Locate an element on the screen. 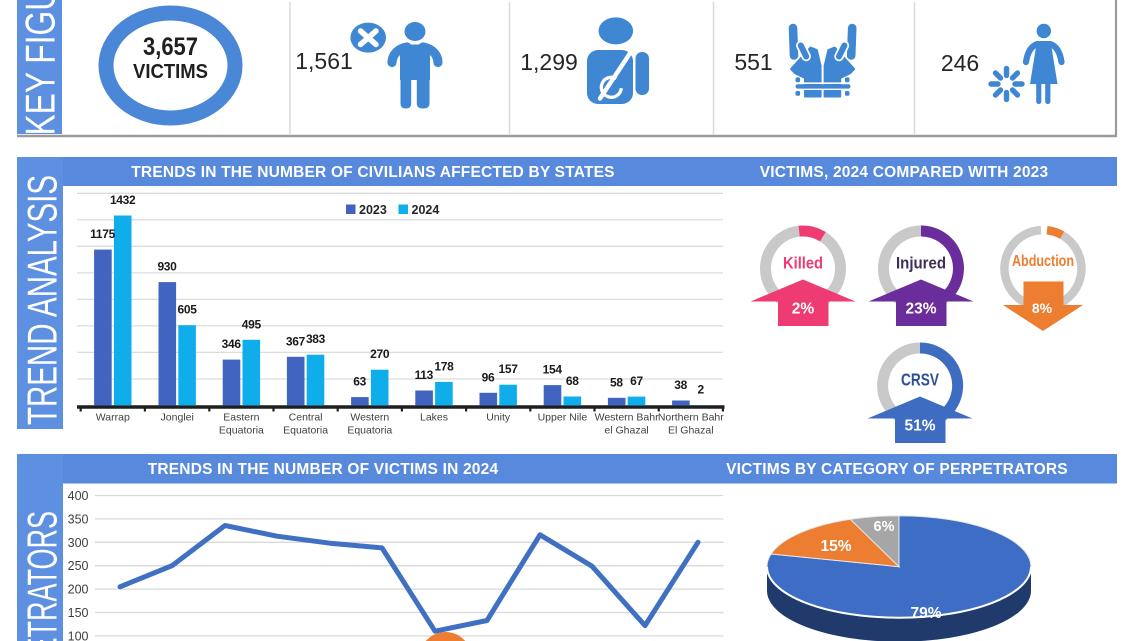  svg-text: 551 is located at coordinates (753, 62).